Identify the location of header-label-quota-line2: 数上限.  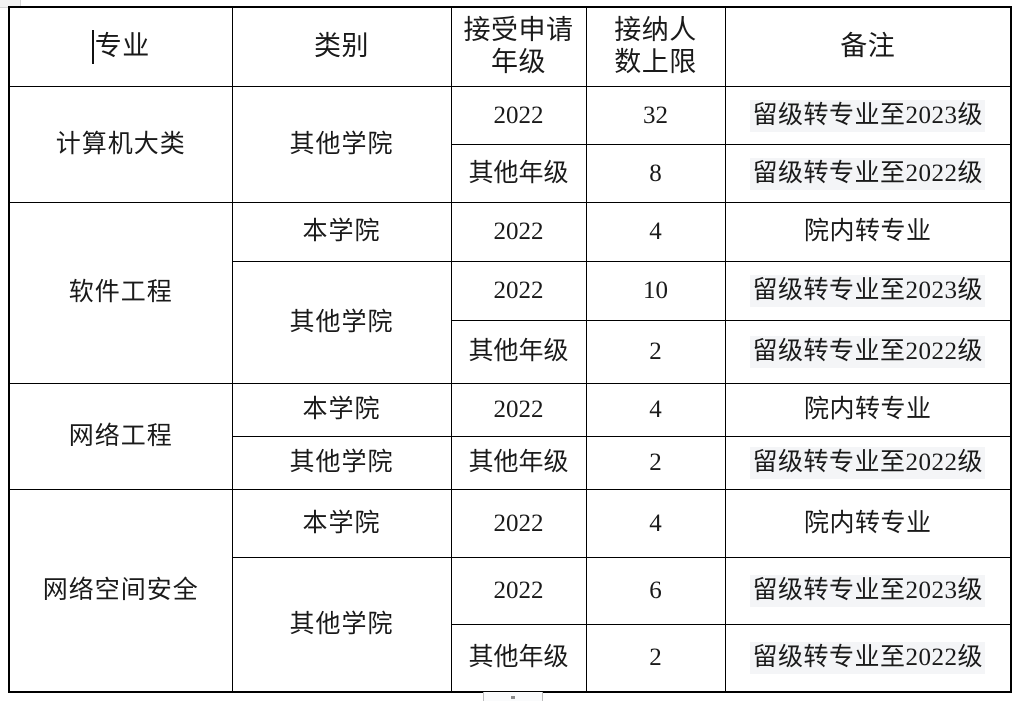
(655, 62).